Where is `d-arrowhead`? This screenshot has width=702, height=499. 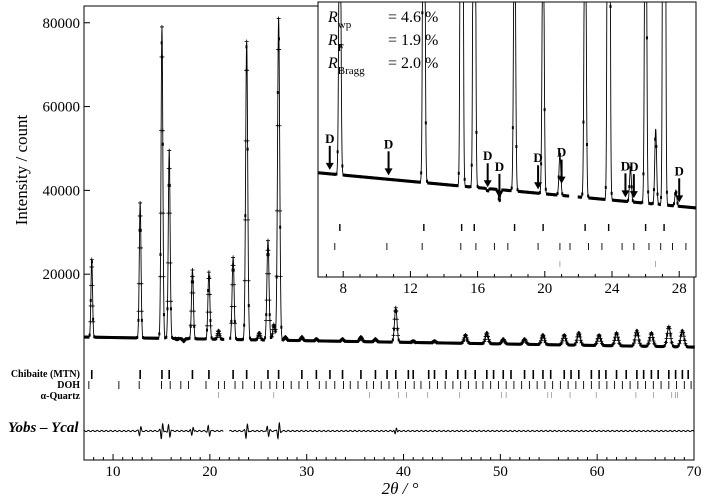
d-arrowhead is located at coordinates (561, 180).